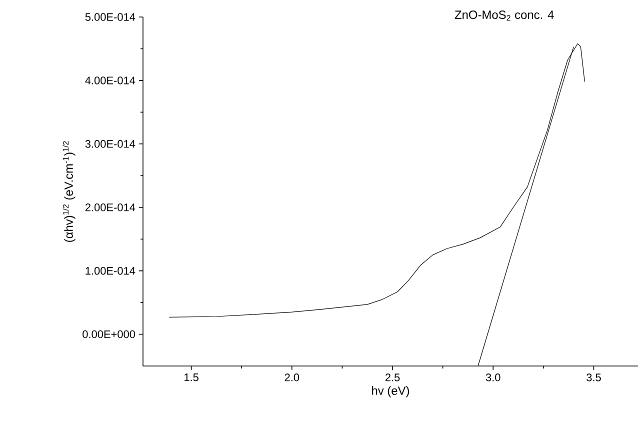 The height and width of the screenshot is (424, 638). I want to click on x-tick-label: 1.5, so click(191, 378).